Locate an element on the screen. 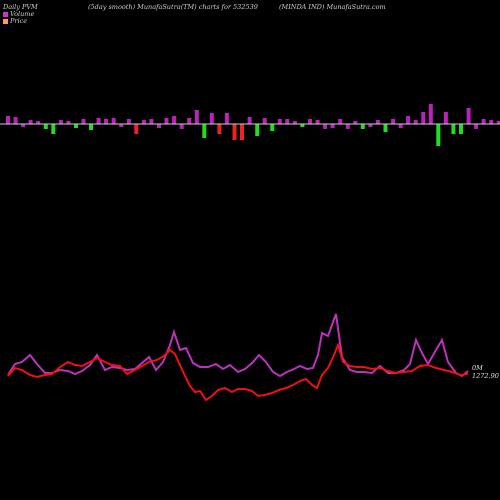 This screenshot has width=500, height=500. legend-volume: Volume is located at coordinates (18, 14).